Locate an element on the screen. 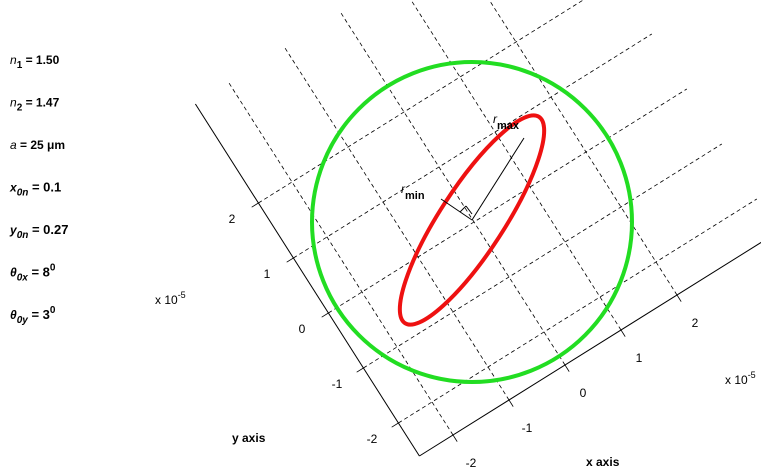 Image resolution: width=761 pixels, height=471 pixels. parameter: y0n = 0.27 is located at coordinates (38, 231).